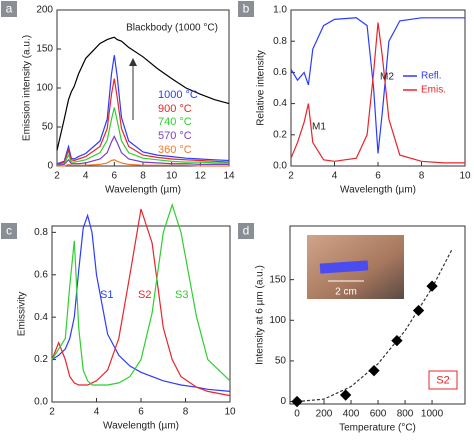 This screenshot has height=443, width=474. Describe the element at coordinates (344, 267) in the screenshot. I see `sample` at that location.